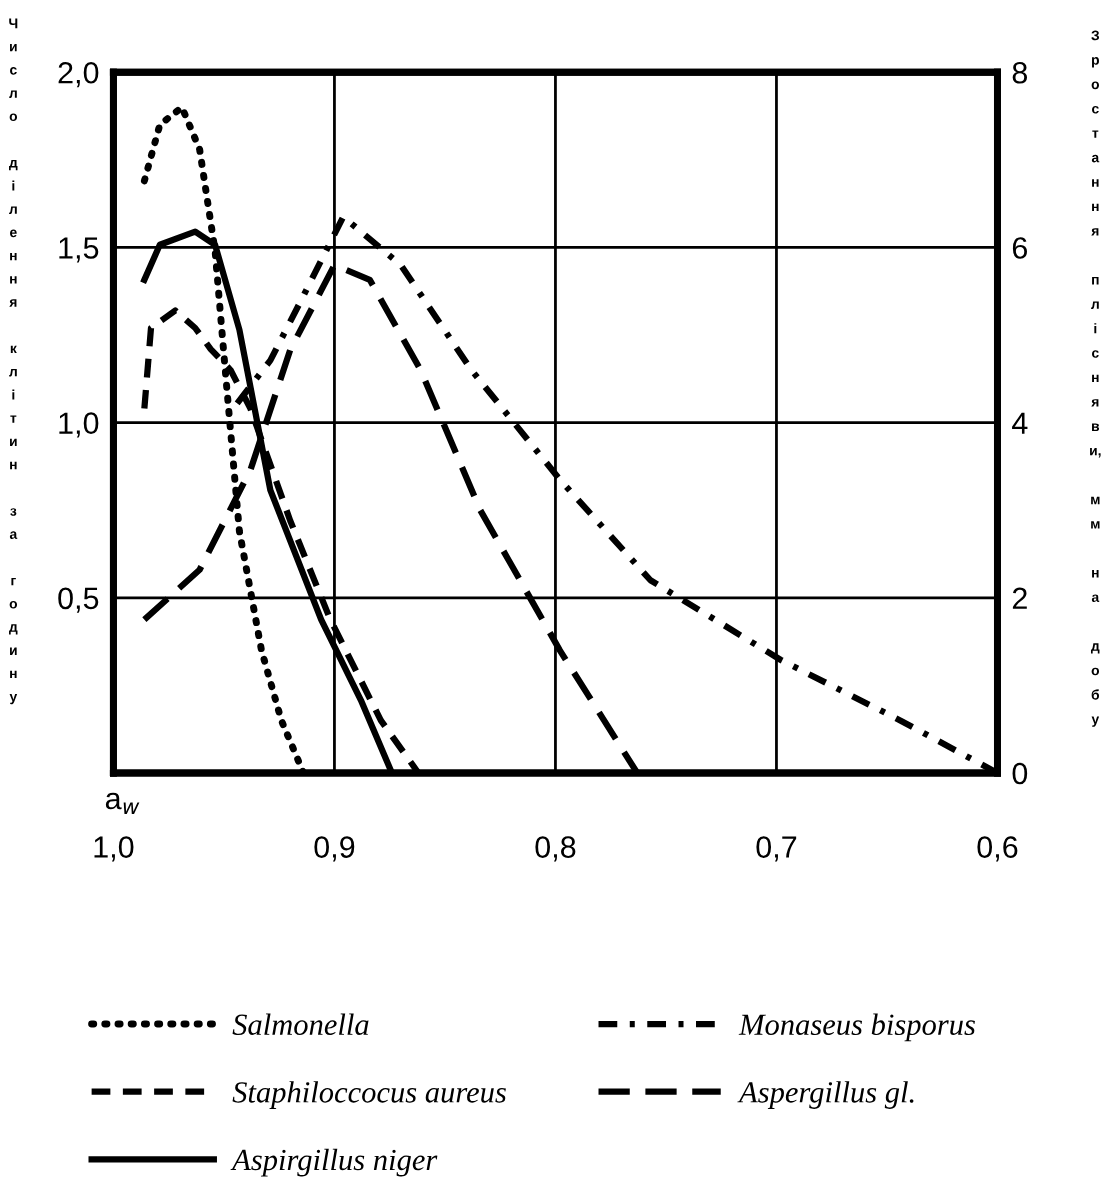  I want to click on x-tick-label: 0,6, so click(997, 849).